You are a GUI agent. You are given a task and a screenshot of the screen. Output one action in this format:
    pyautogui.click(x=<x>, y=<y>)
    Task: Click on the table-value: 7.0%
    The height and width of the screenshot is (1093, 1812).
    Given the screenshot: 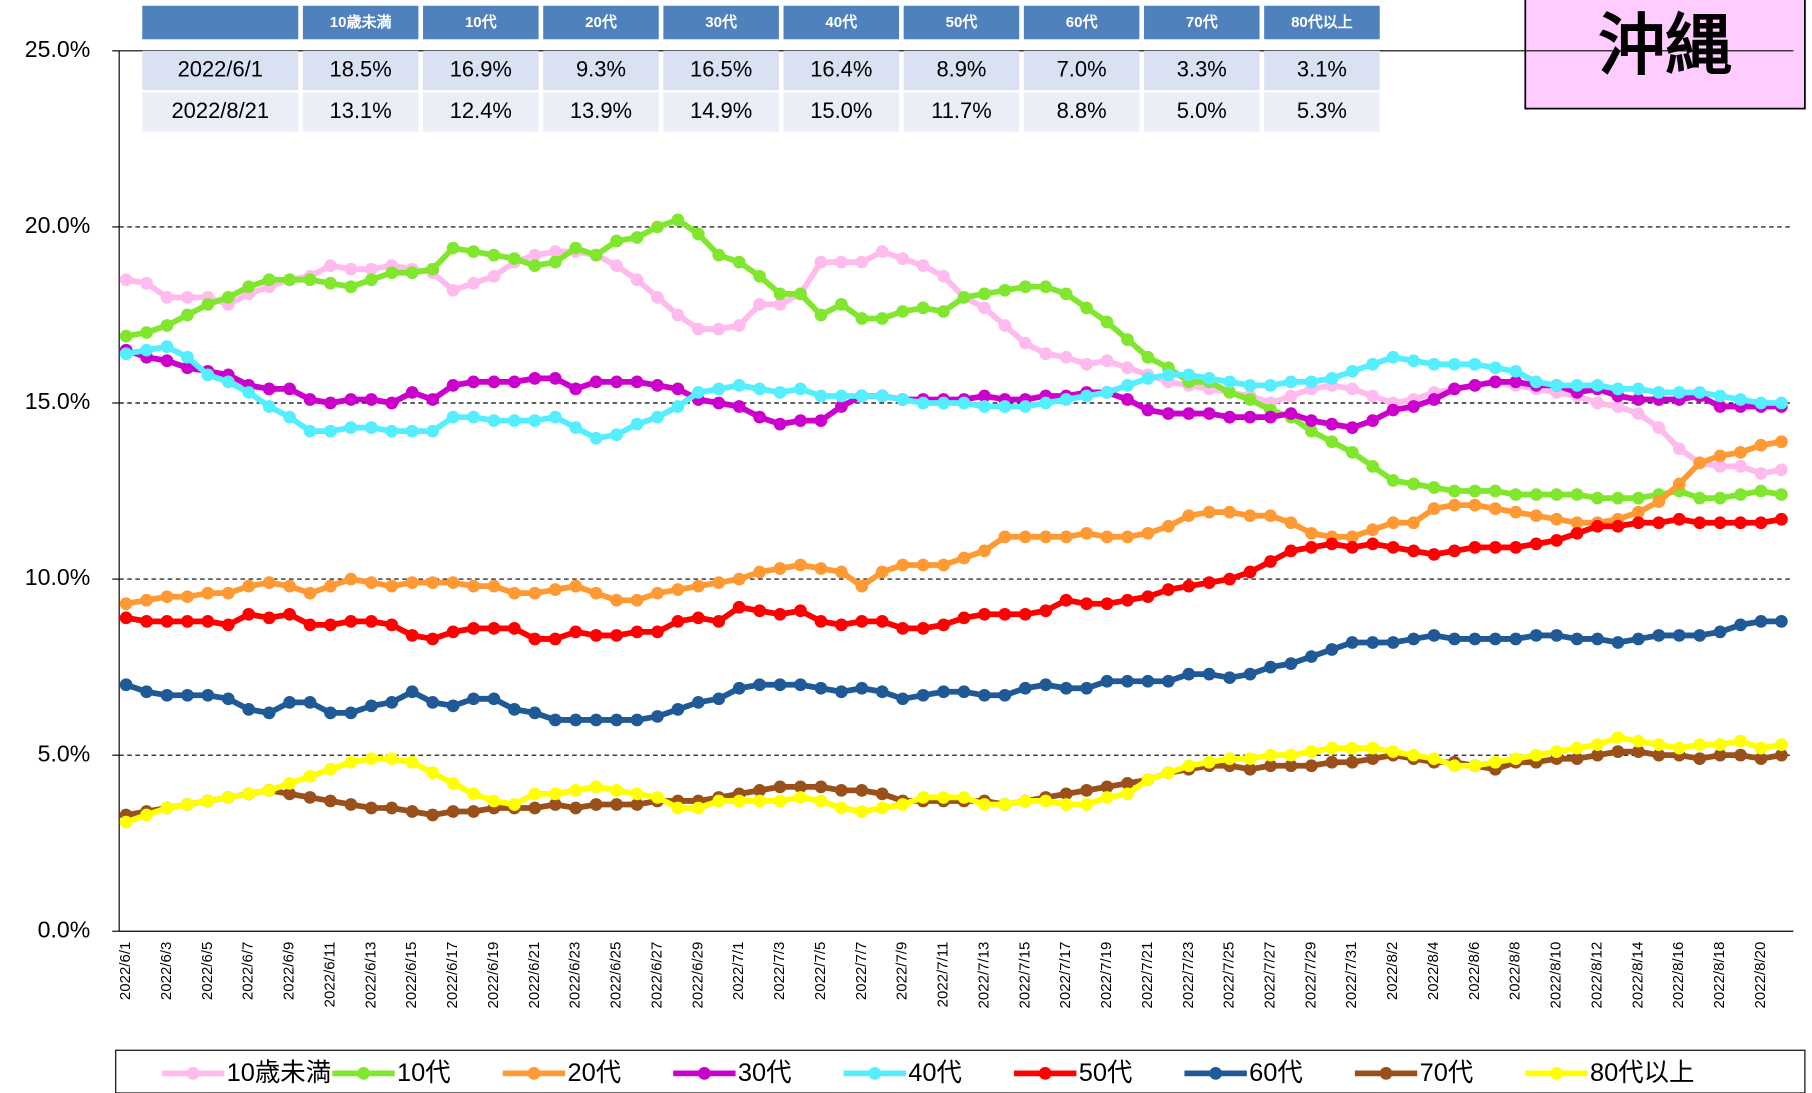 What is the action you would take?
    pyautogui.click(x=1082, y=68)
    